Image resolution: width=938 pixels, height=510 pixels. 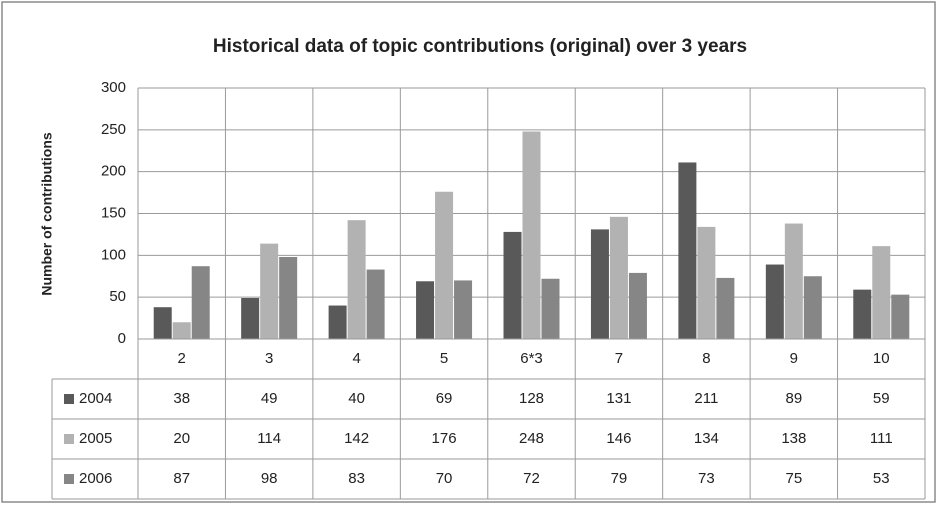 What do you see at coordinates (794, 358) in the screenshot?
I see `x-tick-label: 9` at bounding box center [794, 358].